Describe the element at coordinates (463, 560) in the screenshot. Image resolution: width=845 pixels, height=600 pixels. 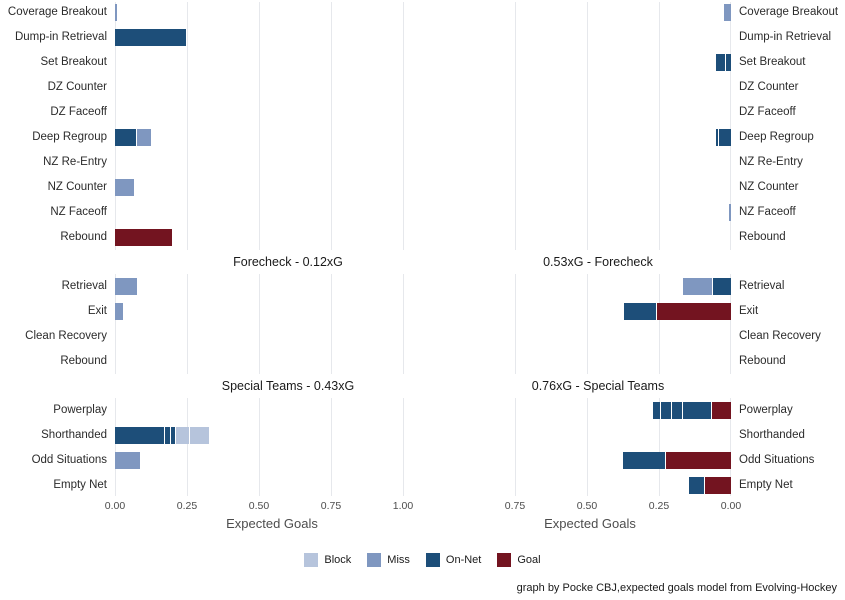
I see `legend-label: On-Net` at that location.